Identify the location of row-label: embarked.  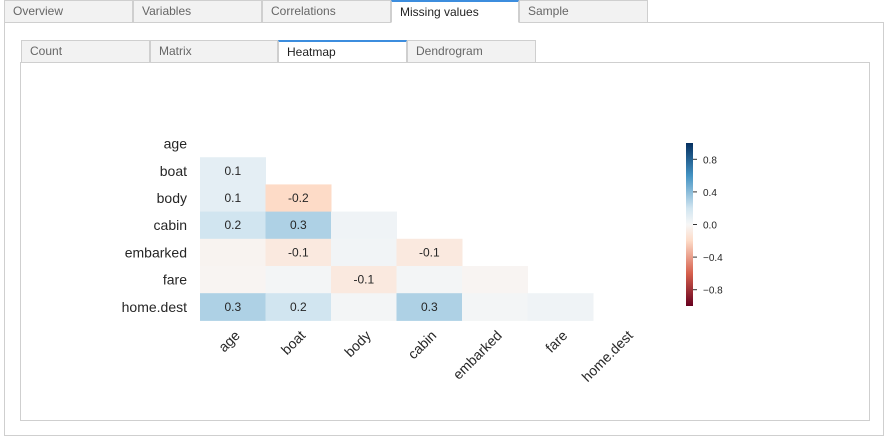
(156, 252).